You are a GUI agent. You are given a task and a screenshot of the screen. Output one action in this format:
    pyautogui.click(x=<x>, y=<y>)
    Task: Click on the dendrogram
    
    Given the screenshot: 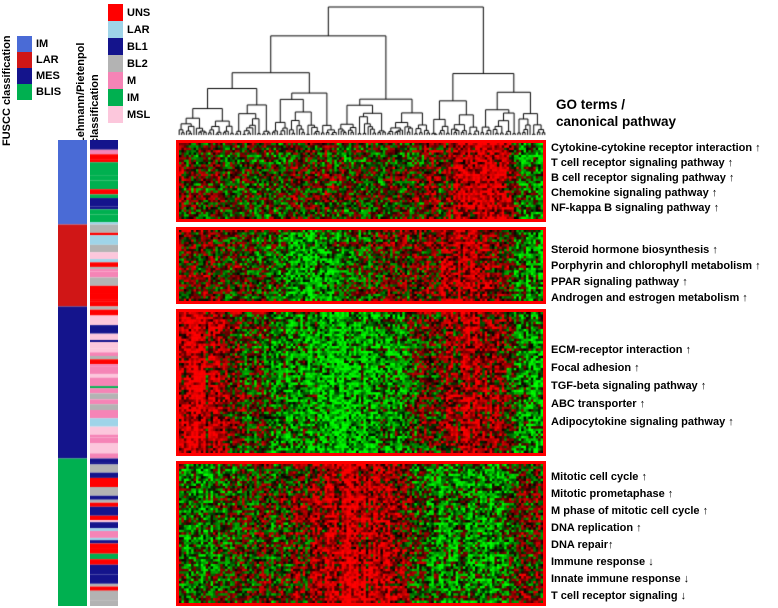 What is the action you would take?
    pyautogui.click(x=362, y=70)
    